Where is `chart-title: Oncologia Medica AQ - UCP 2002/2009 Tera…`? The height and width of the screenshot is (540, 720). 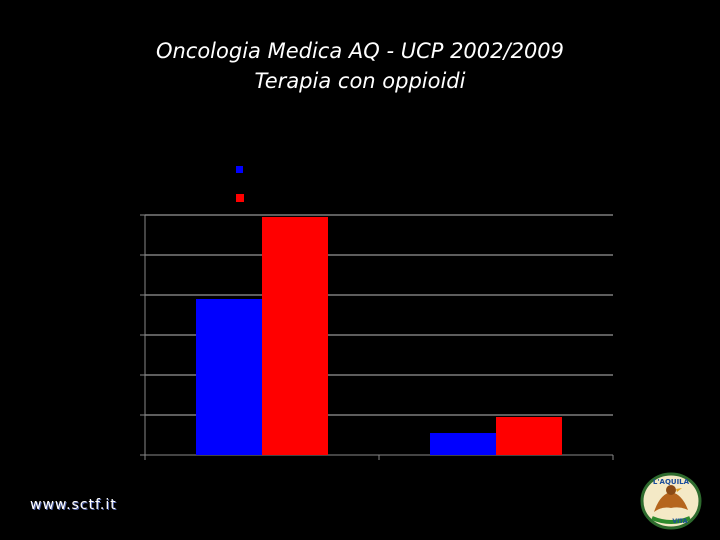 chart-title: Oncologia Medica AQ - UCP 2002/2009 Tera… is located at coordinates (360, 66).